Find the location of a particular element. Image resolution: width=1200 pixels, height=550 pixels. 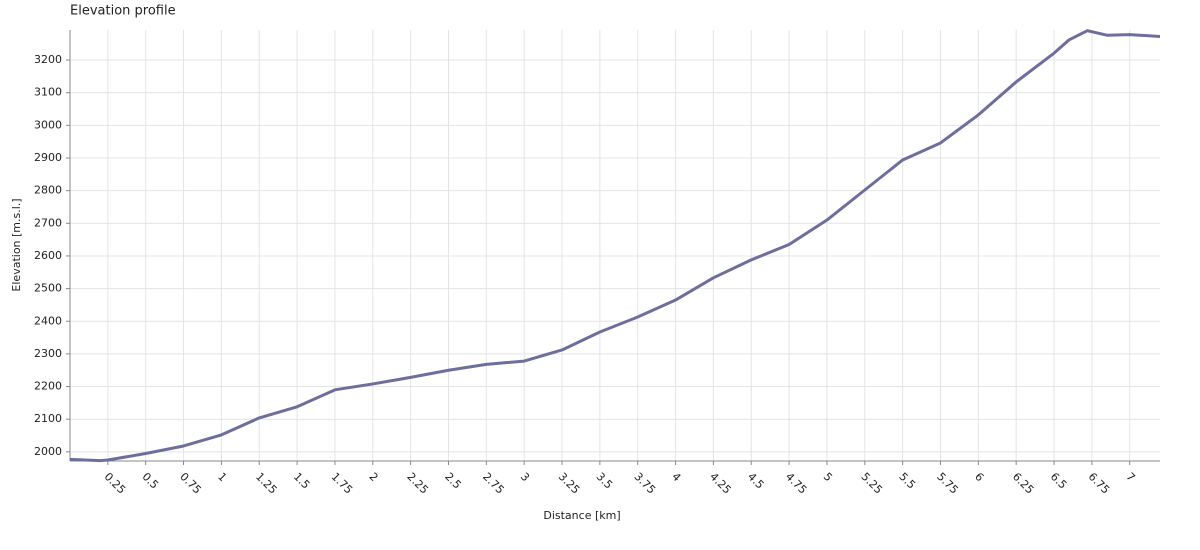

x-tick-label: 5.5 is located at coordinates (907, 481).